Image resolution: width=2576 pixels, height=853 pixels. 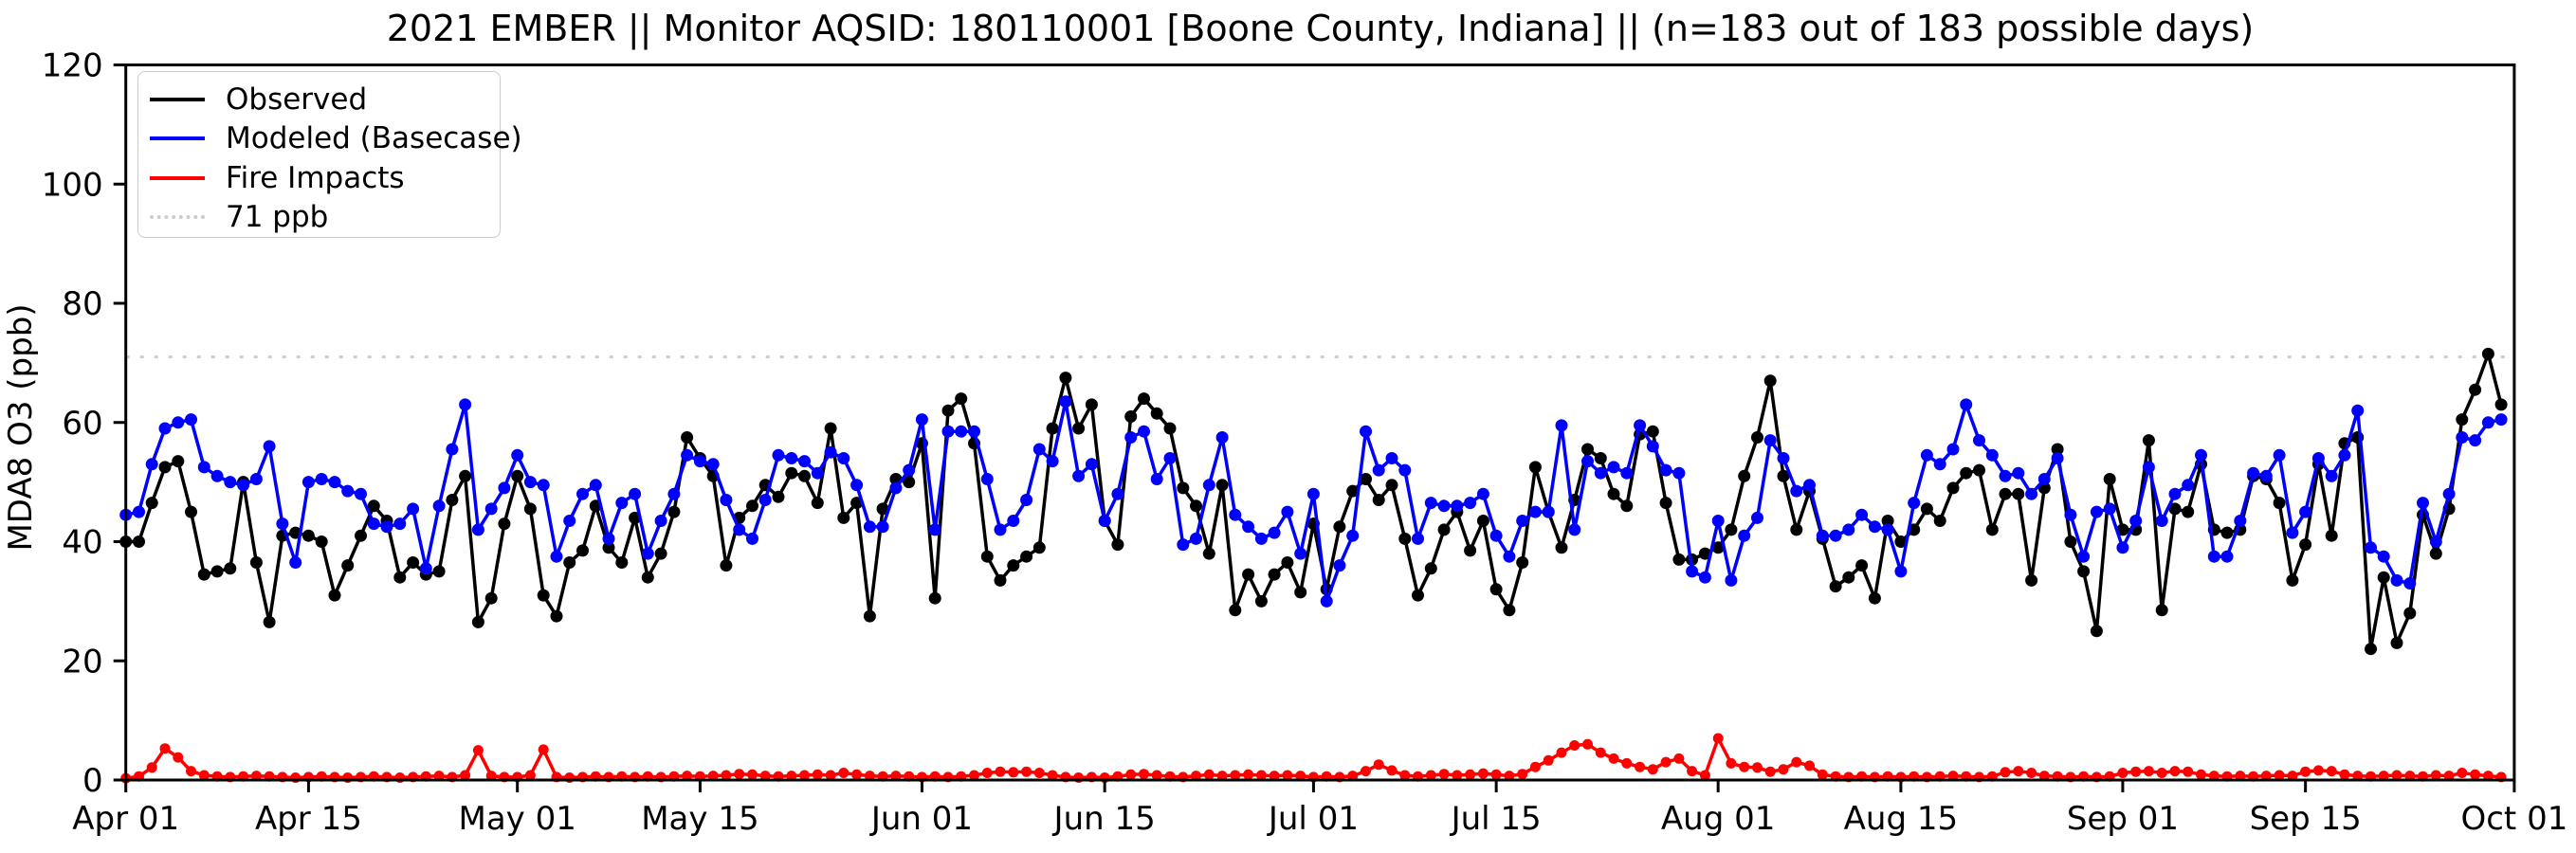 I want to click on x-tick-label: Jul 15, so click(x=1496, y=819).